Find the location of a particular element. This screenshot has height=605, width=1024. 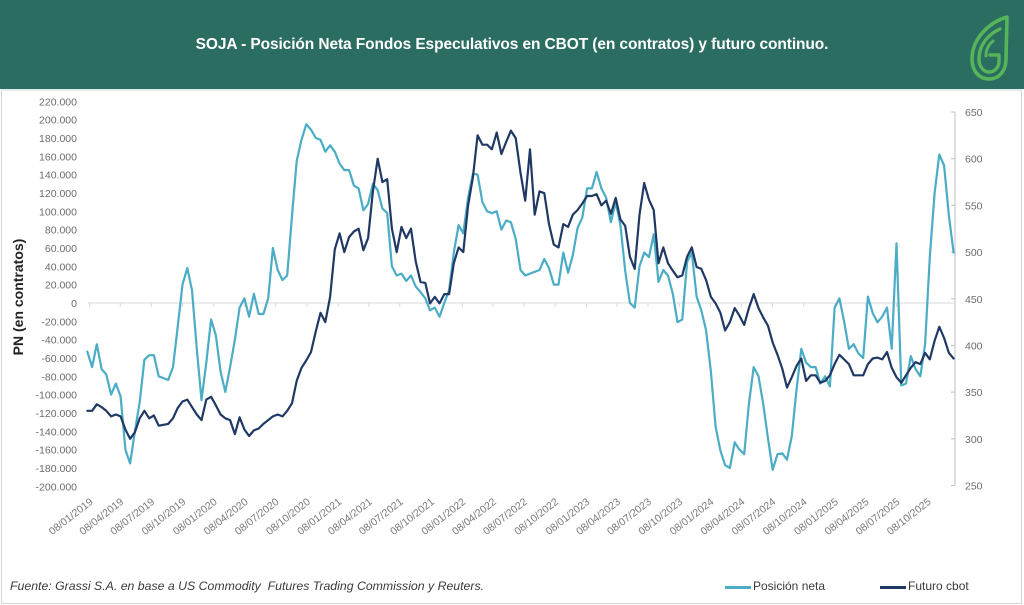

y-left-tick-label: 120.000 is located at coordinates (58, 194).